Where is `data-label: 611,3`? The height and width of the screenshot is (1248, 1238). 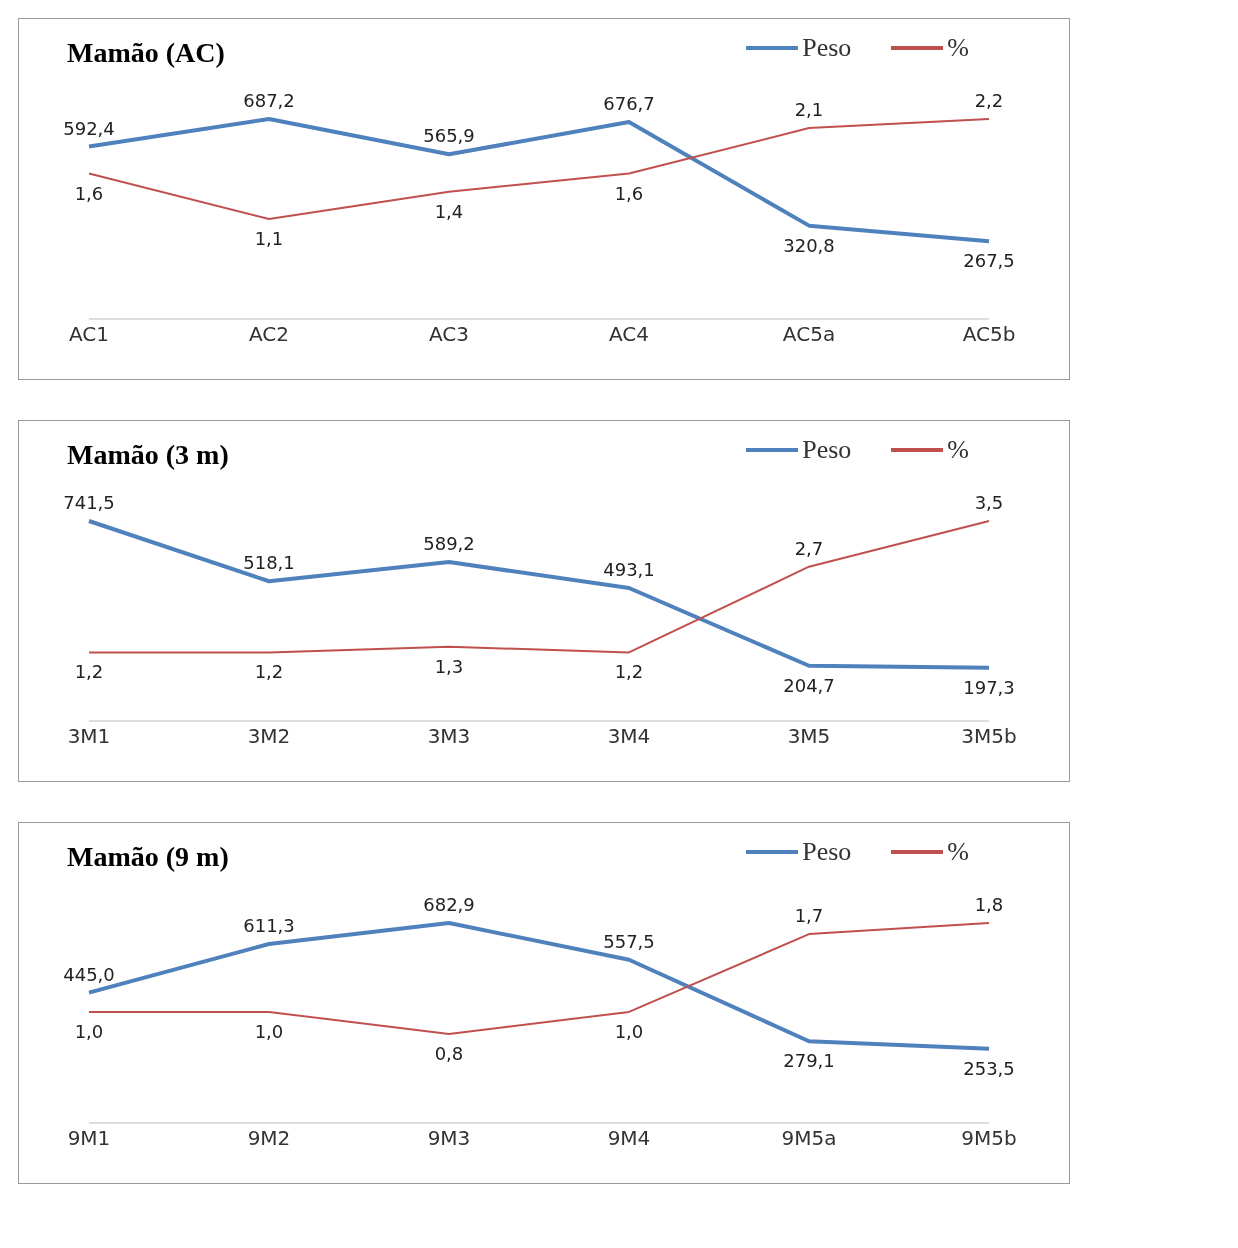 data-label: 611,3 is located at coordinates (269, 925).